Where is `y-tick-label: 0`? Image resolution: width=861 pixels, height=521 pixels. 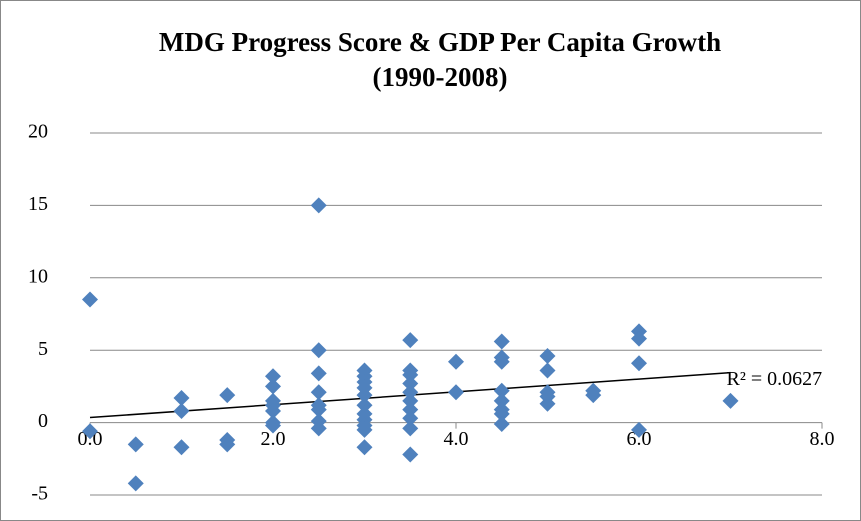 y-tick-label: 0 is located at coordinates (43, 421).